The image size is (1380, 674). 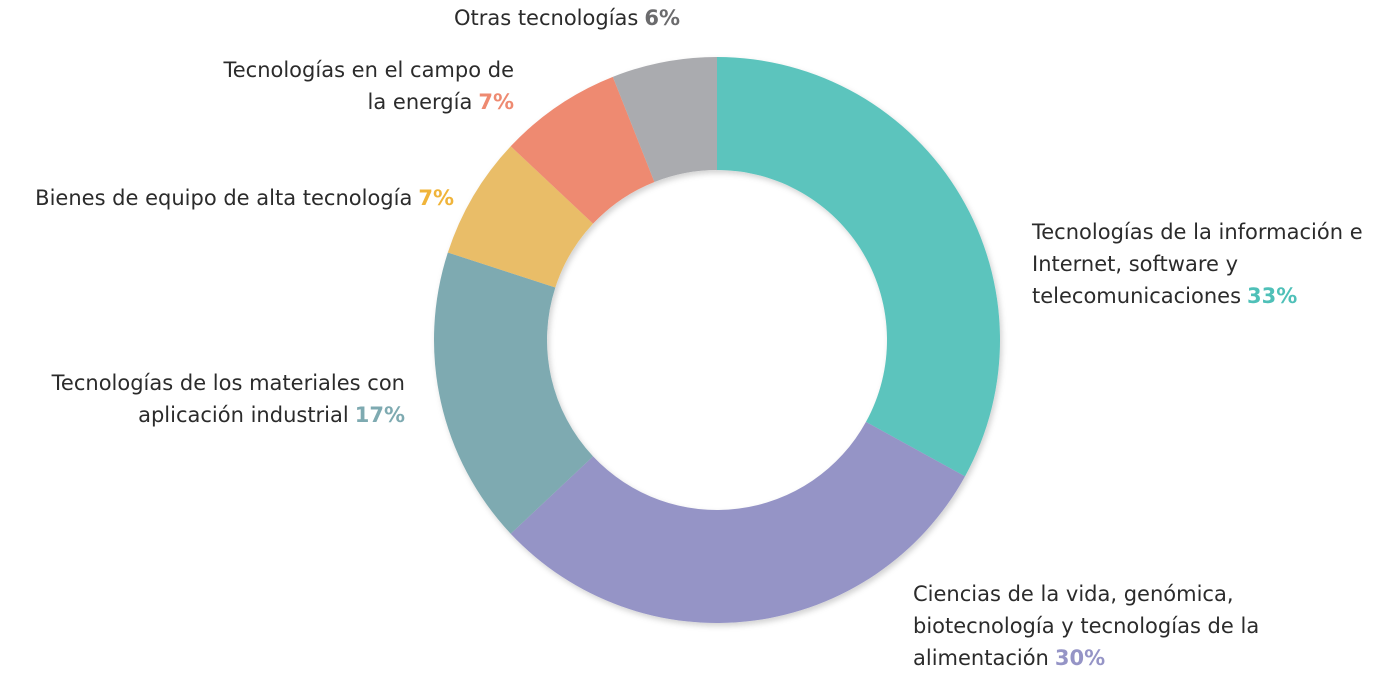 I want to click on value-label: 6%, so click(x=662, y=18).